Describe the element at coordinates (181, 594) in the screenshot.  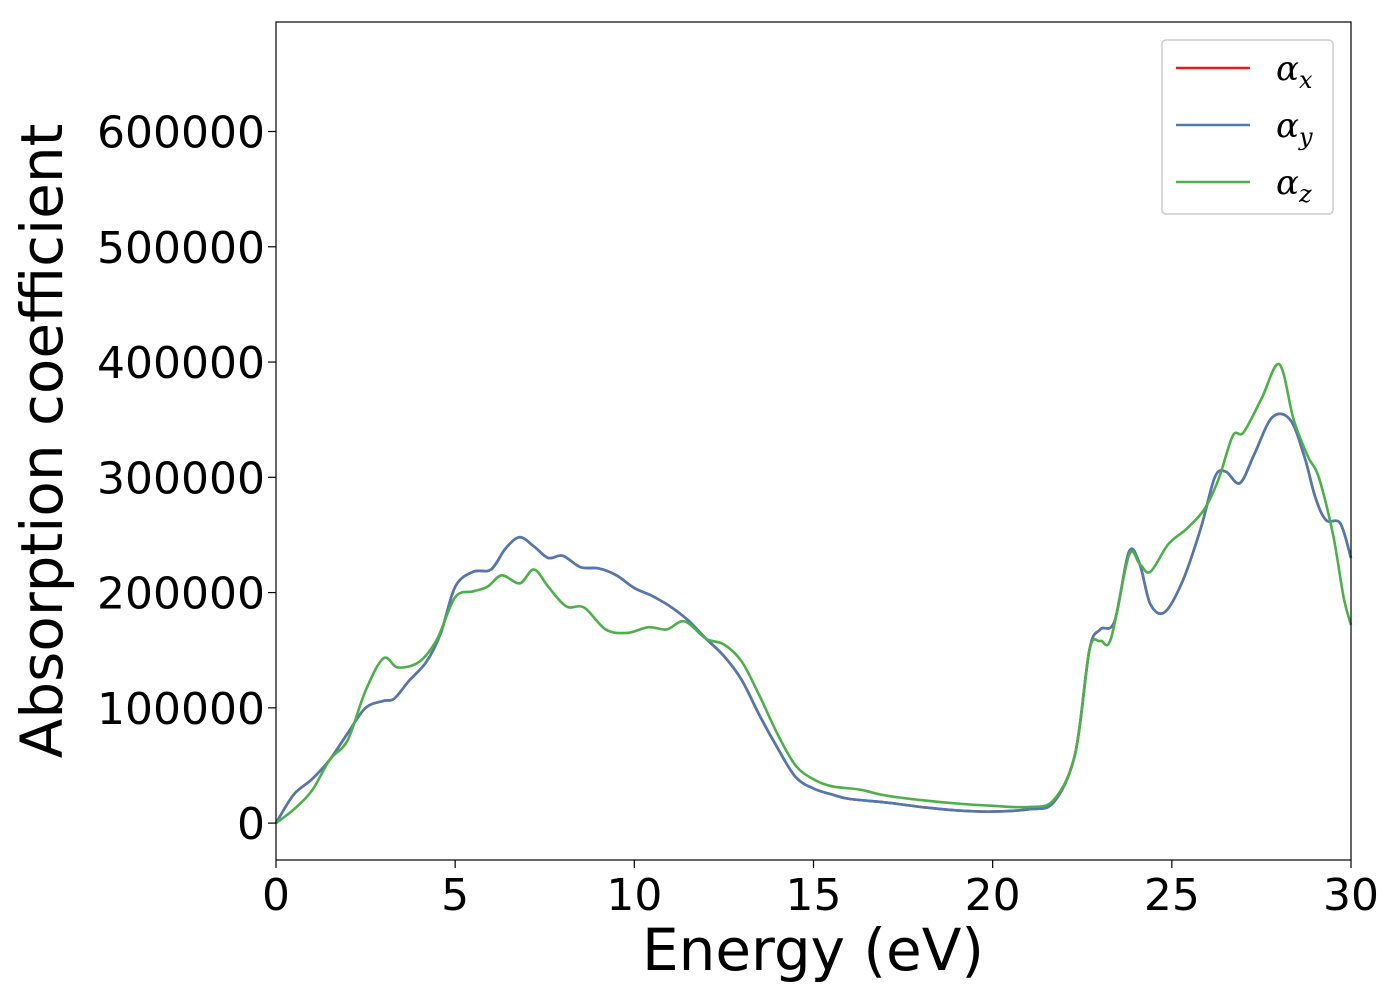
I see `y-tick-label: 200000` at that location.